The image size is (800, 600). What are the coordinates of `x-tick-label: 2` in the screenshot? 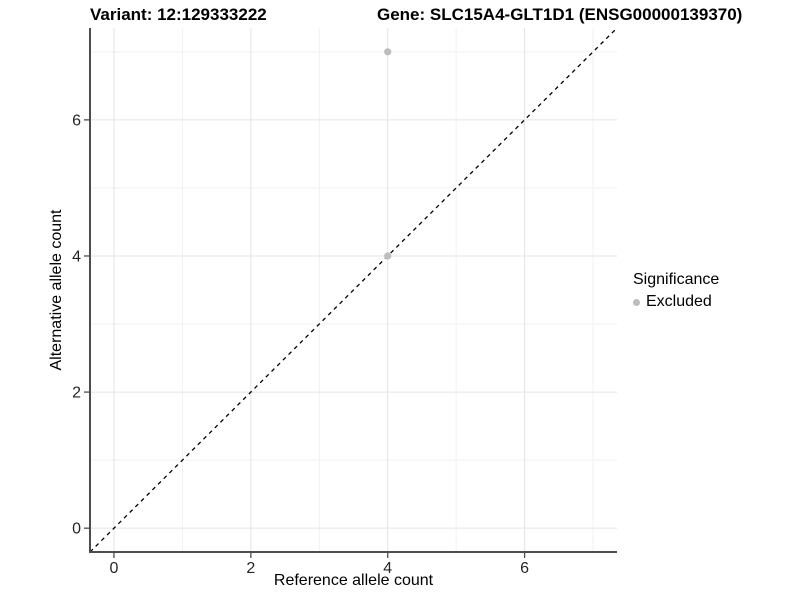 It's located at (250, 568).